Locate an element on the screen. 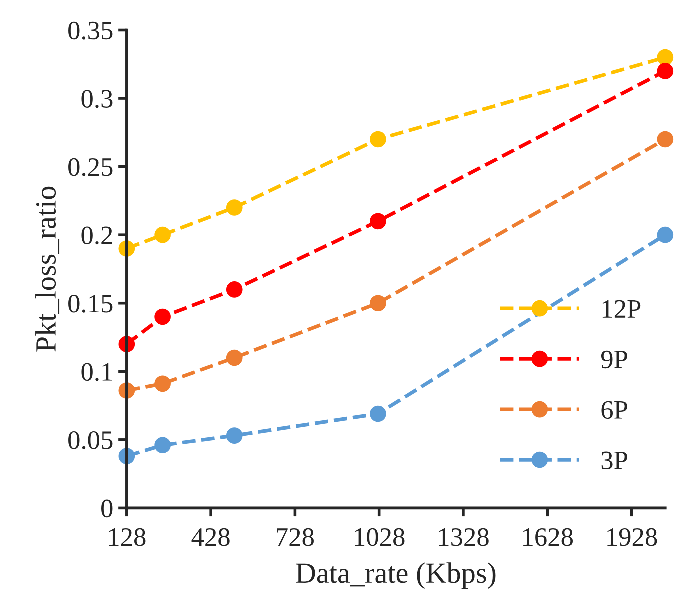  x-tick-label: 428 is located at coordinates (211, 537).